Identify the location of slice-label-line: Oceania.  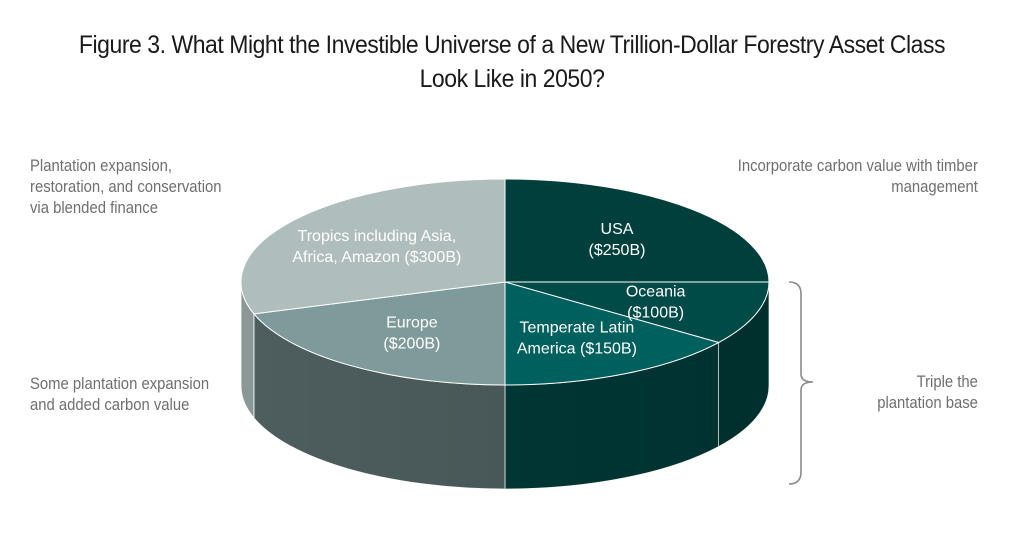
(656, 292).